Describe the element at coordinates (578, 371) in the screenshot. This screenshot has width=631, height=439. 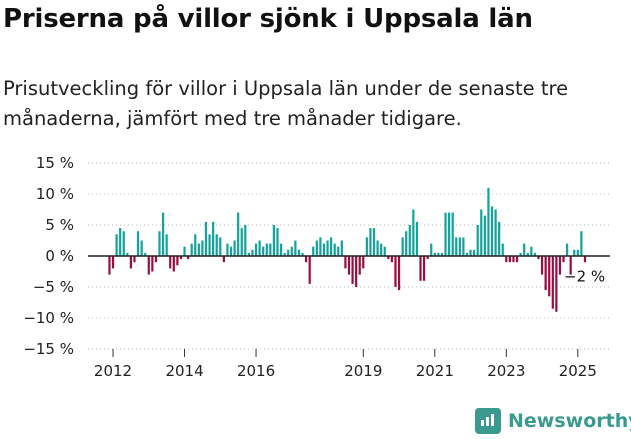
I see `x-tick-label: 2025` at that location.